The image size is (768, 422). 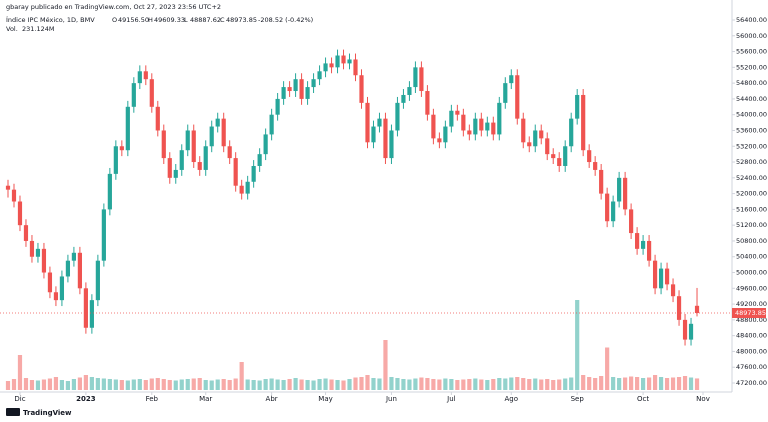 What do you see at coordinates (751, 130) in the screenshot?
I see `y-tick-label: 53600.00` at bounding box center [751, 130].